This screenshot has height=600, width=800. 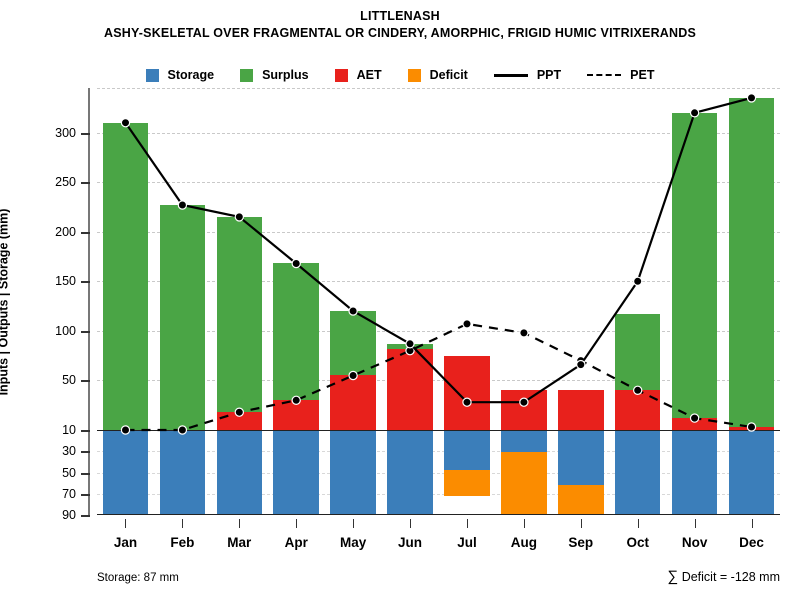 I want to click on bar-surplus-jan, so click(x=125, y=276).